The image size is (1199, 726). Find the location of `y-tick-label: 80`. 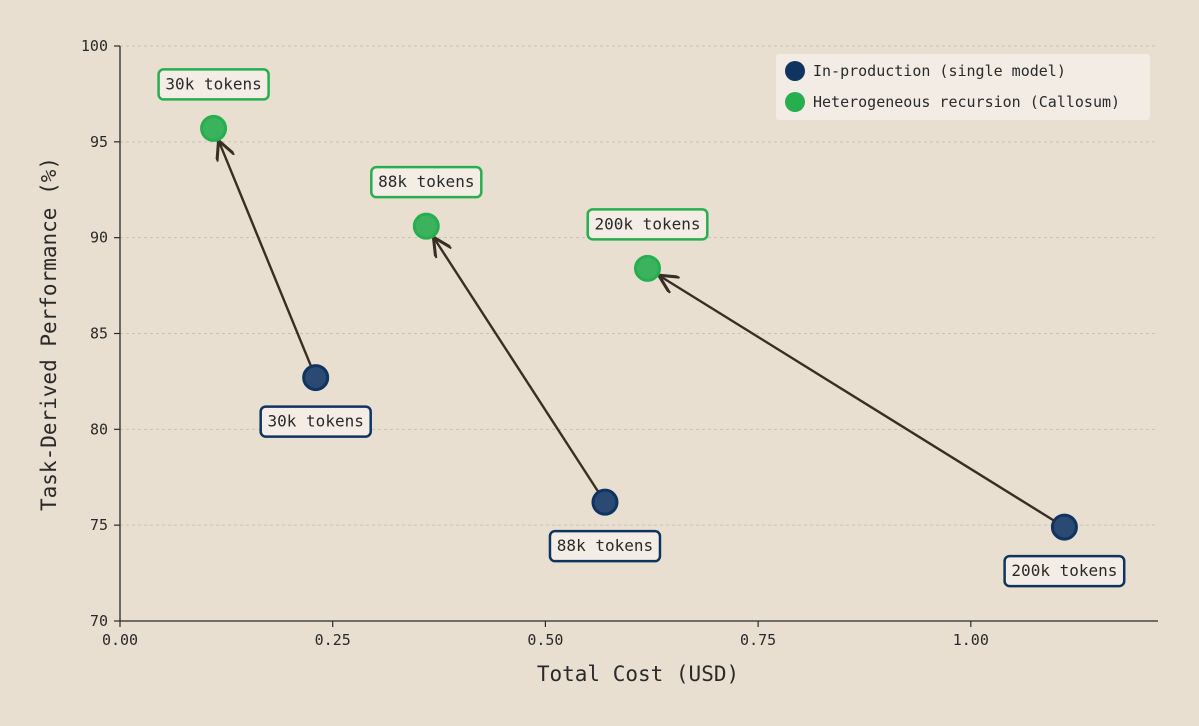

y-tick-label: 80 is located at coordinates (99, 429).